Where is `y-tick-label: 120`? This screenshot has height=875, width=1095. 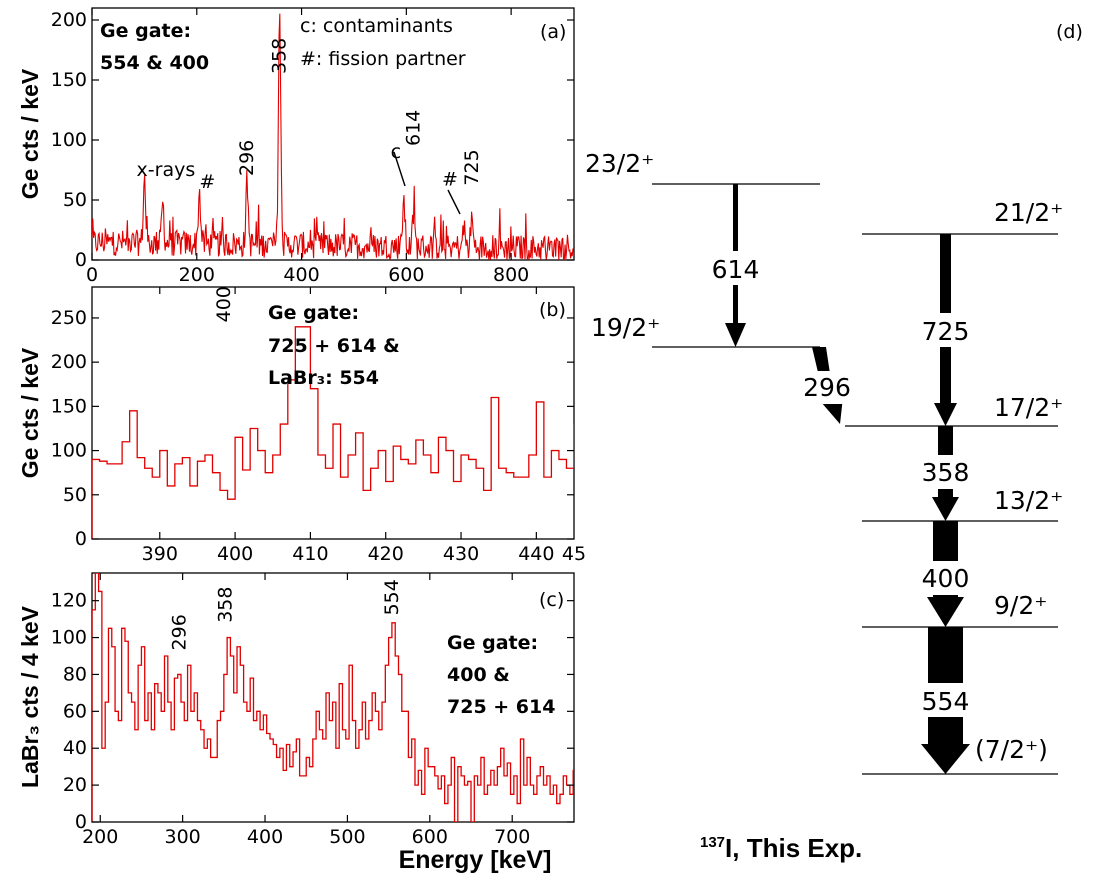
y-tick-label: 120 is located at coordinates (69, 601).